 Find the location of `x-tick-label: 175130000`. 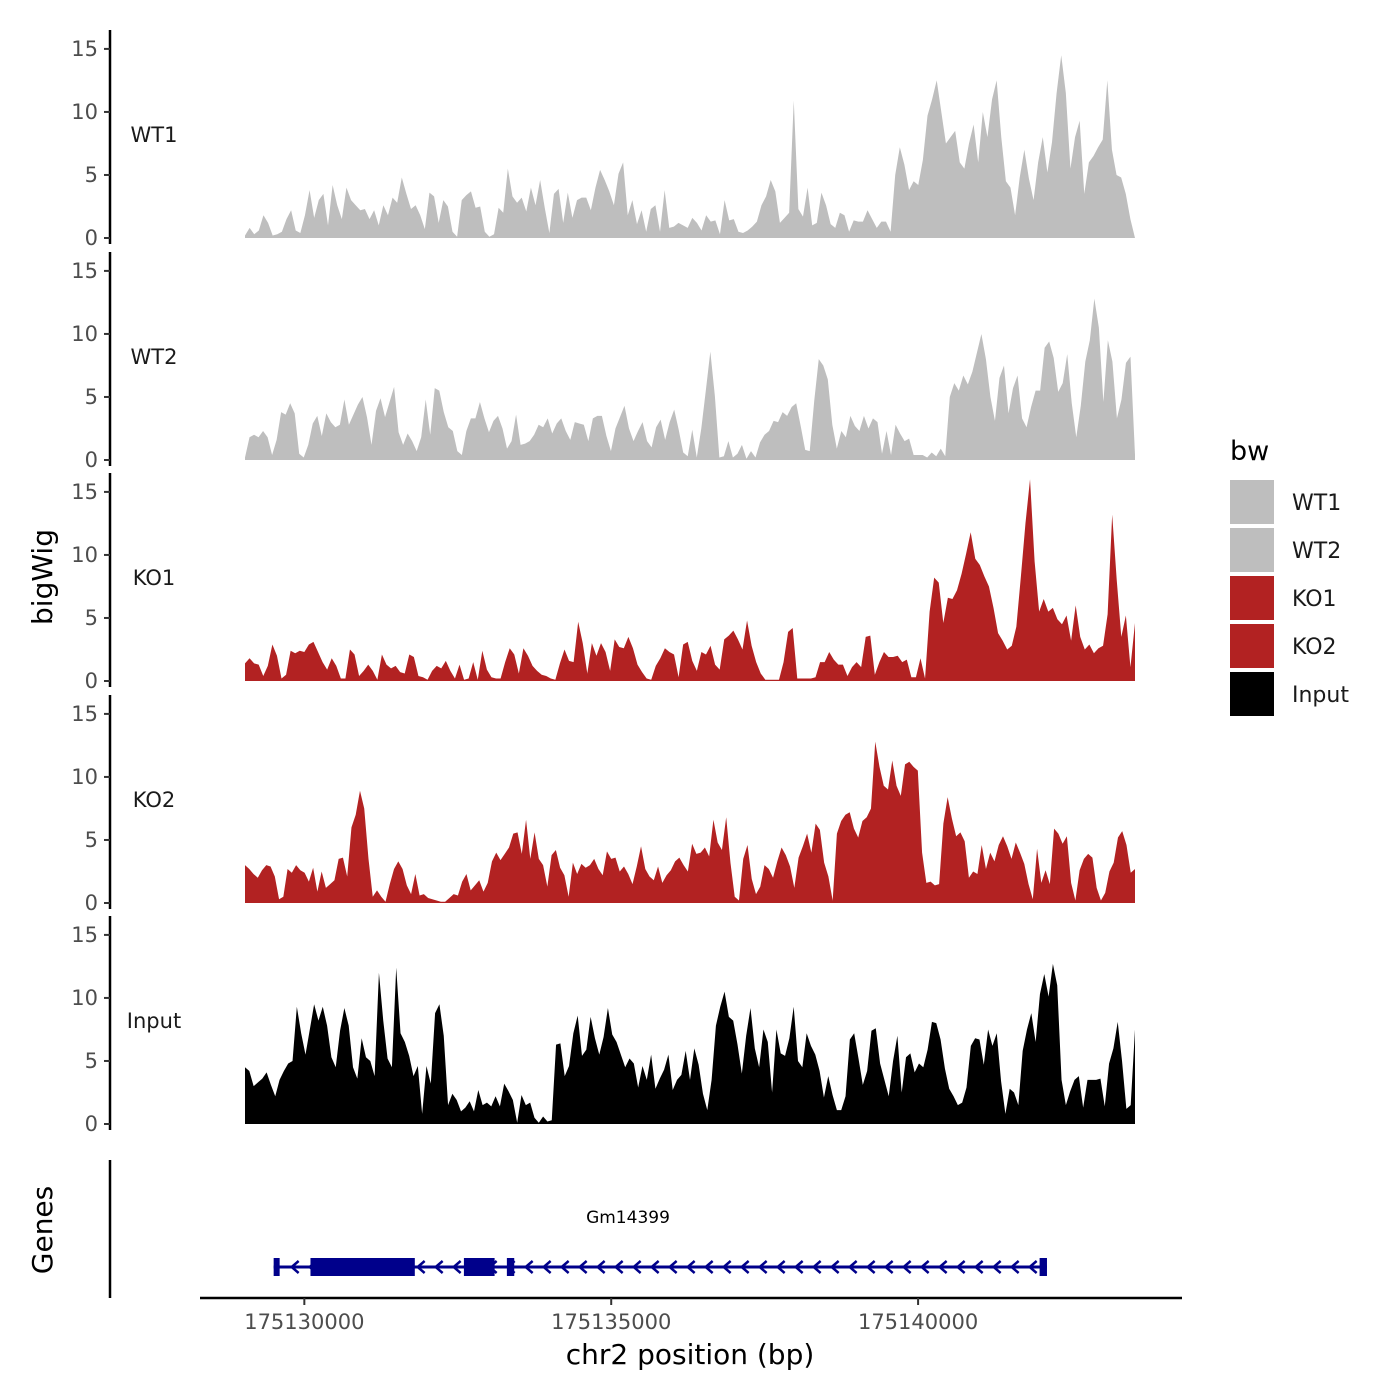

x-tick-label: 175130000 is located at coordinates (304, 1322).